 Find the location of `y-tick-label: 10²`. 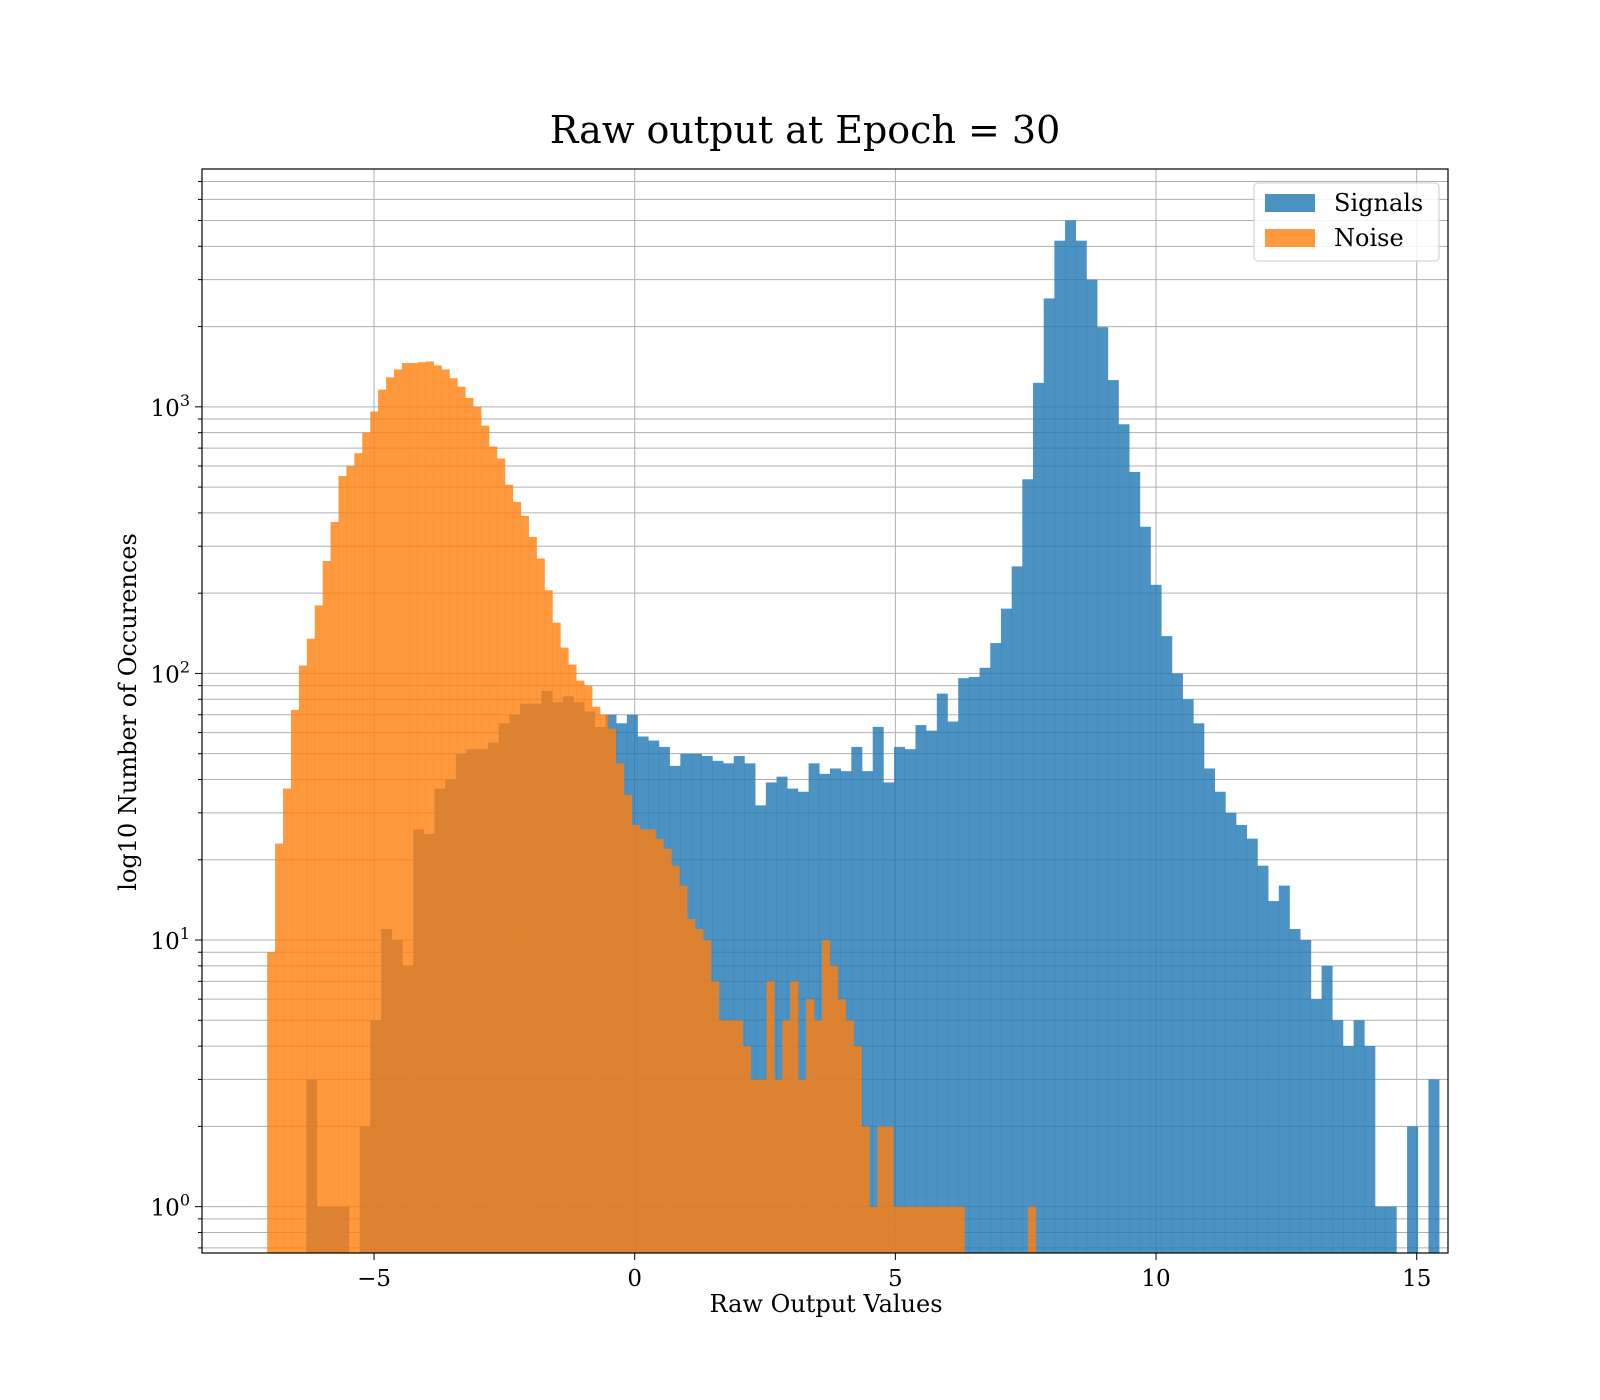

y-tick-label: 10² is located at coordinates (170, 672).